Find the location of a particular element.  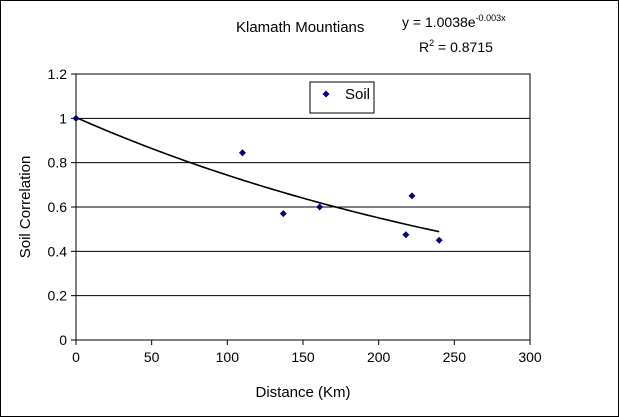

equation-exponent: -0.003x is located at coordinates (491, 18).